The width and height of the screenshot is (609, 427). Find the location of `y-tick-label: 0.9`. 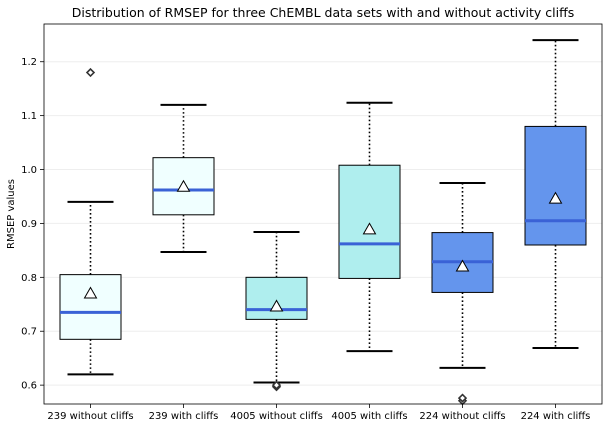

y-tick-label: 0.9 is located at coordinates (29, 224).